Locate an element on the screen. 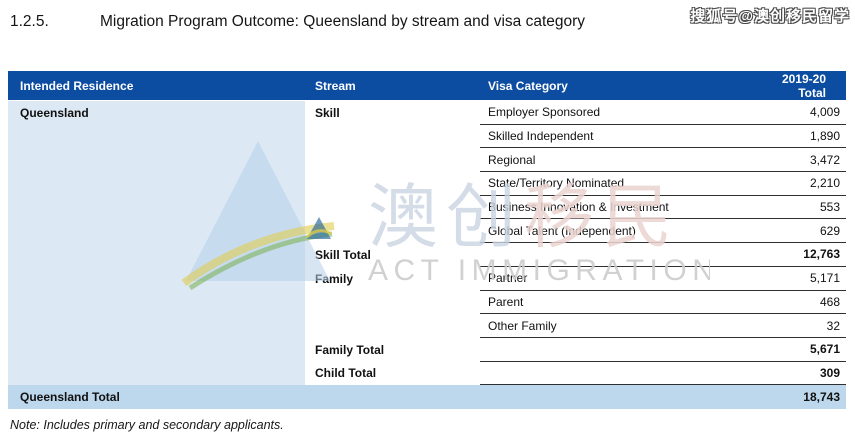 This screenshot has height=443, width=855. grand-total-row: Queensland Total 18,743 is located at coordinates (427, 397).